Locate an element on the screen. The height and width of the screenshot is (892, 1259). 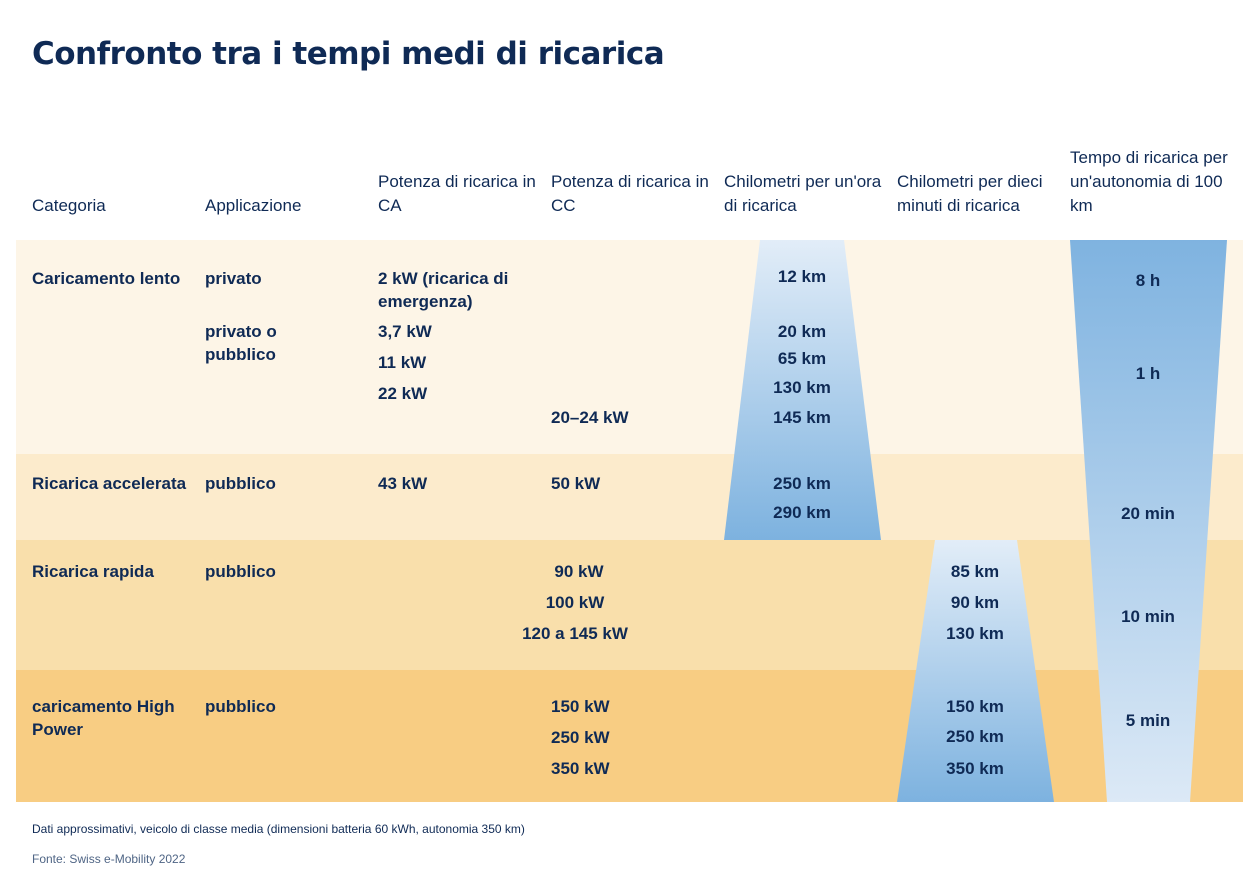
km-10min-85: 85 km is located at coordinates (975, 571).